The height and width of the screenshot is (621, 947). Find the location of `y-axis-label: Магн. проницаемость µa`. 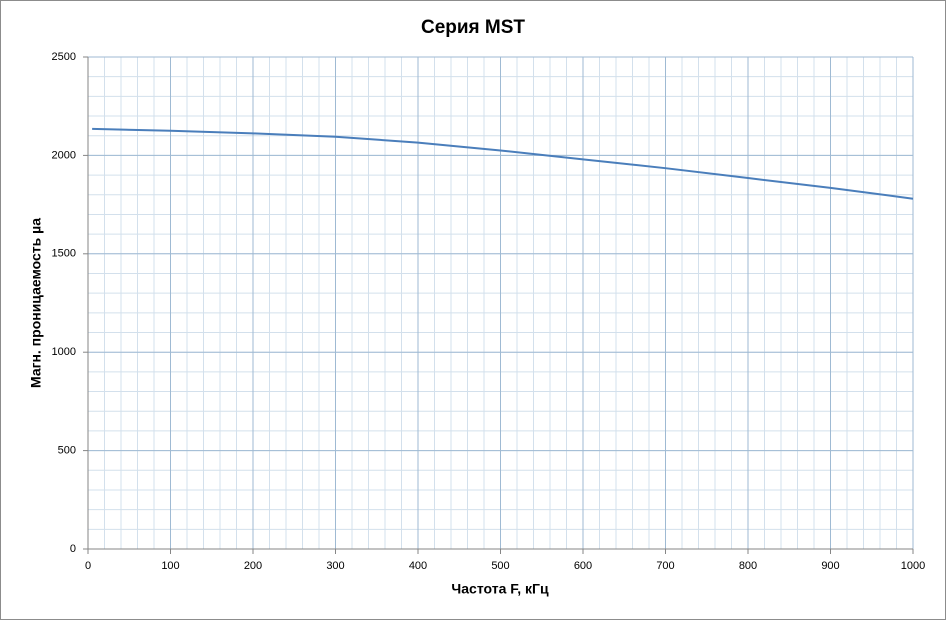

y-axis-label: Магн. проницаемость µa is located at coordinates (36, 303).